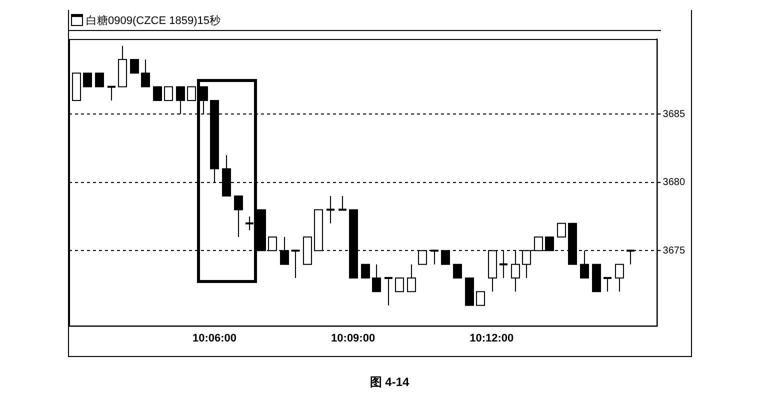 Image resolution: width=763 pixels, height=409 pixels. I want to click on x-tick-label: 10:09:00, so click(353, 338).